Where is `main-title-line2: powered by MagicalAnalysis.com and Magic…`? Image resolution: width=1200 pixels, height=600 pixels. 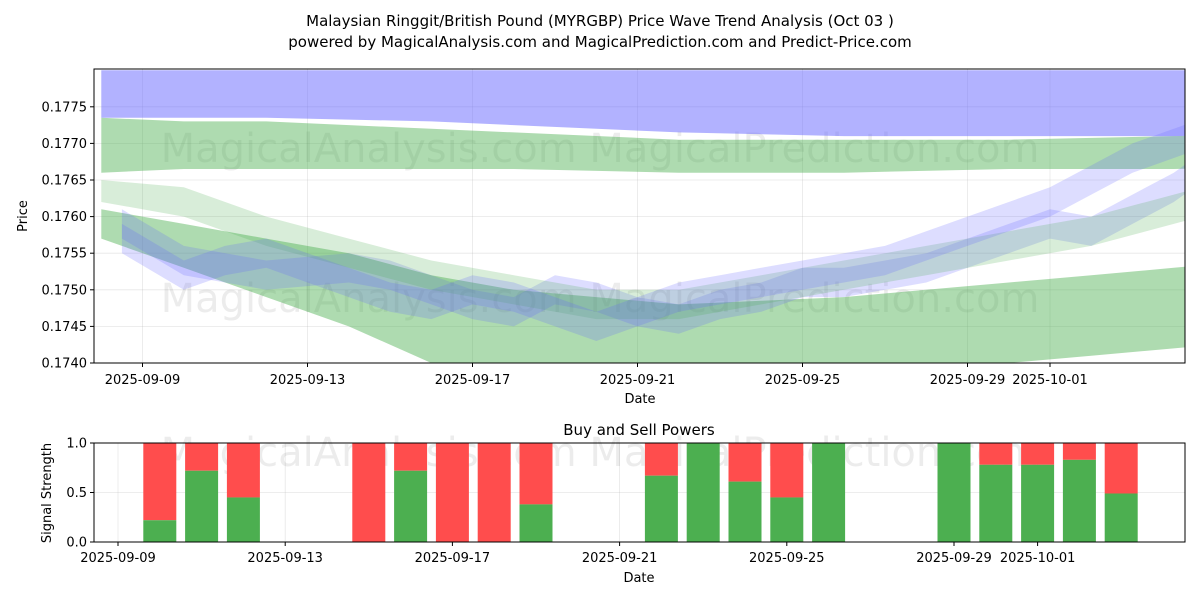 main-title-line2: powered by MagicalAnalysis.com and Magic… is located at coordinates (600, 42).